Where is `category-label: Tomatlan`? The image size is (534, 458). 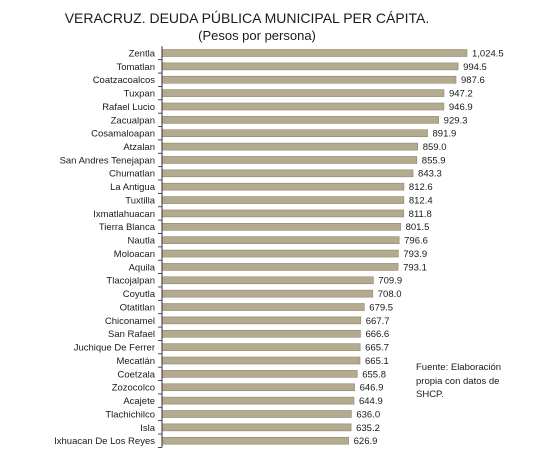 category-label: Tomatlan is located at coordinates (135, 67).